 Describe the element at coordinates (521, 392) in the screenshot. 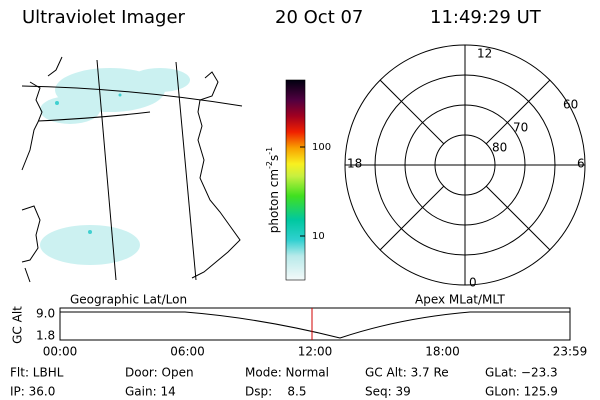

I see `info-field: GLon: 125.9` at that location.